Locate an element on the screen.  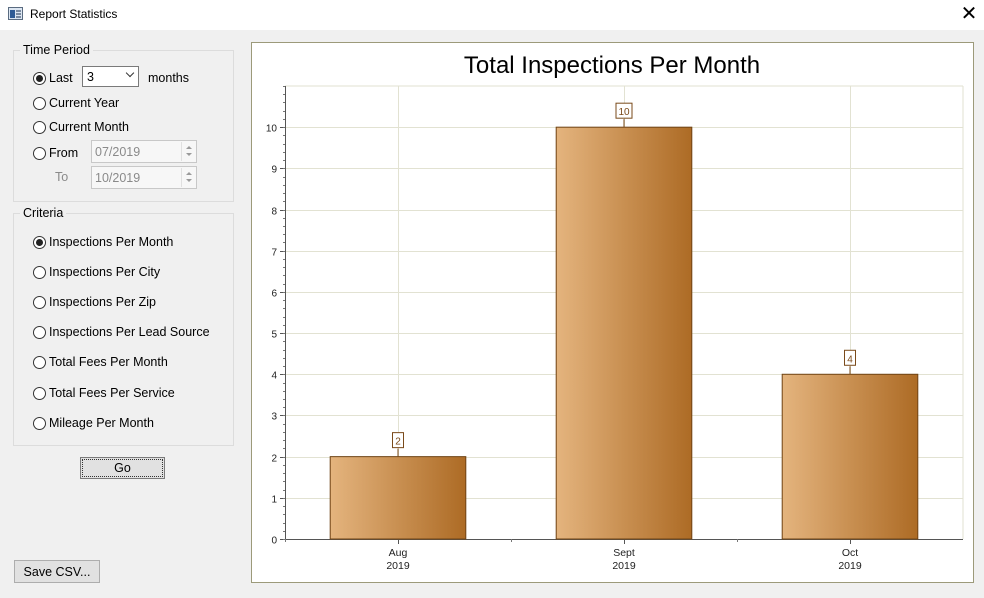
time-period-legend: Time Period is located at coordinates (56, 50).